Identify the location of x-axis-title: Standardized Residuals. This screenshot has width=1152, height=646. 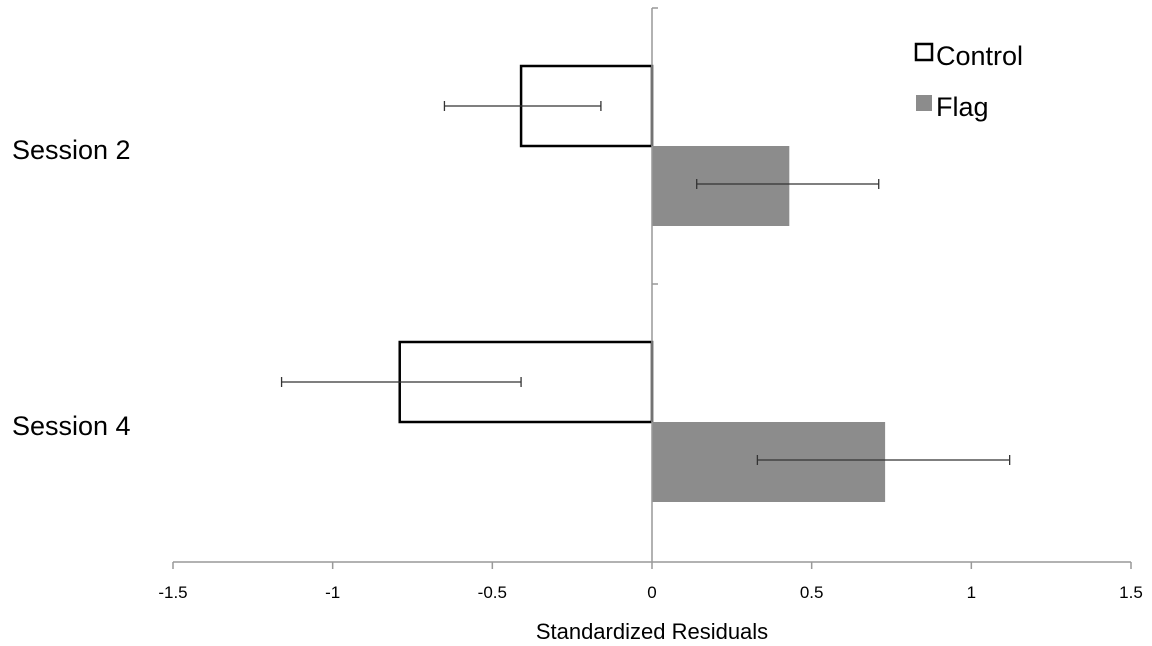
(652, 631).